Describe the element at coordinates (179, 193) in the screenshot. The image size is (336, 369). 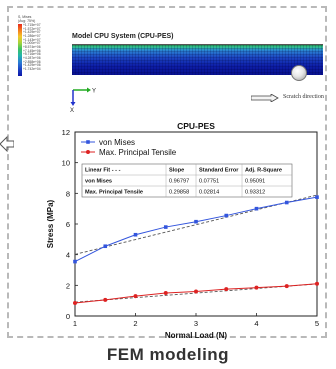
I see `fit-table-cell: 0.29858` at that location.